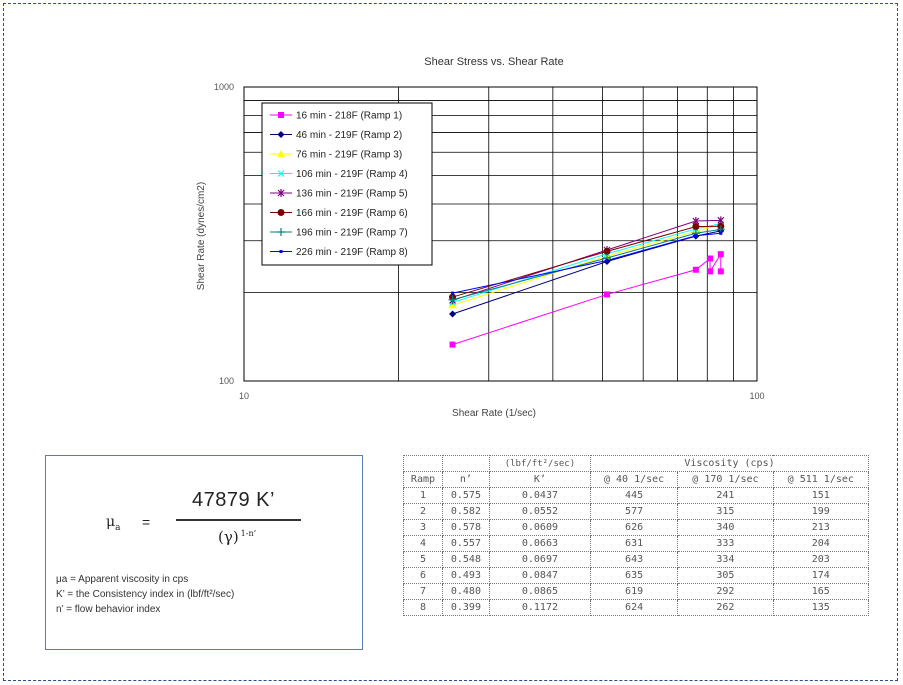  Describe the element at coordinates (539, 527) in the screenshot. I see `table-cell: 0.0609` at that location.